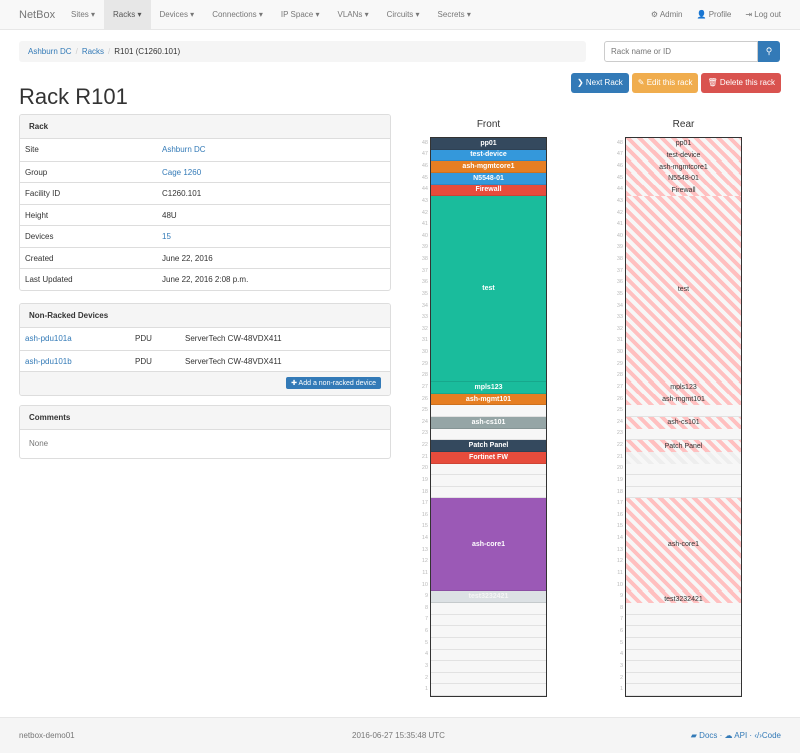  Describe the element at coordinates (683, 545) in the screenshot. I see `rear-device: ash-core1` at that location.